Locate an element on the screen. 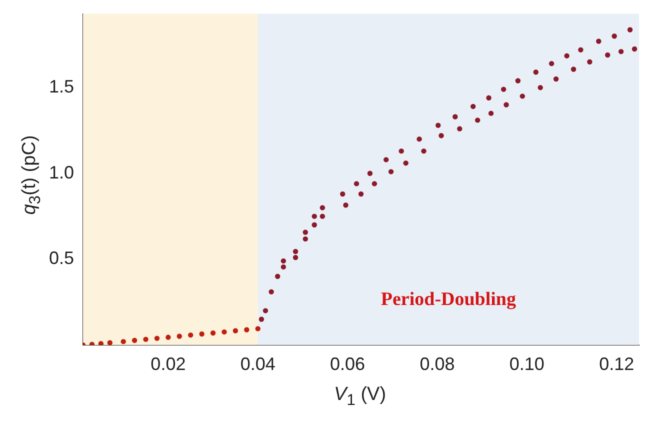 The height and width of the screenshot is (422, 647). band-label: Period-Doubling is located at coordinates (448, 299).